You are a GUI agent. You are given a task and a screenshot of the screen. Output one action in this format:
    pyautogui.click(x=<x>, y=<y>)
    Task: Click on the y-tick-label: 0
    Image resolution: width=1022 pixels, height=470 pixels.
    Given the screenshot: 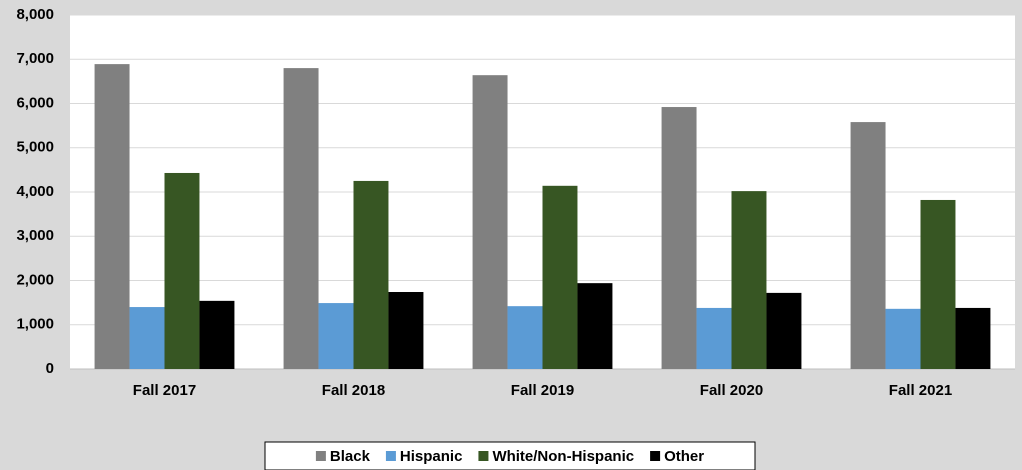 What is the action you would take?
    pyautogui.click(x=50, y=368)
    